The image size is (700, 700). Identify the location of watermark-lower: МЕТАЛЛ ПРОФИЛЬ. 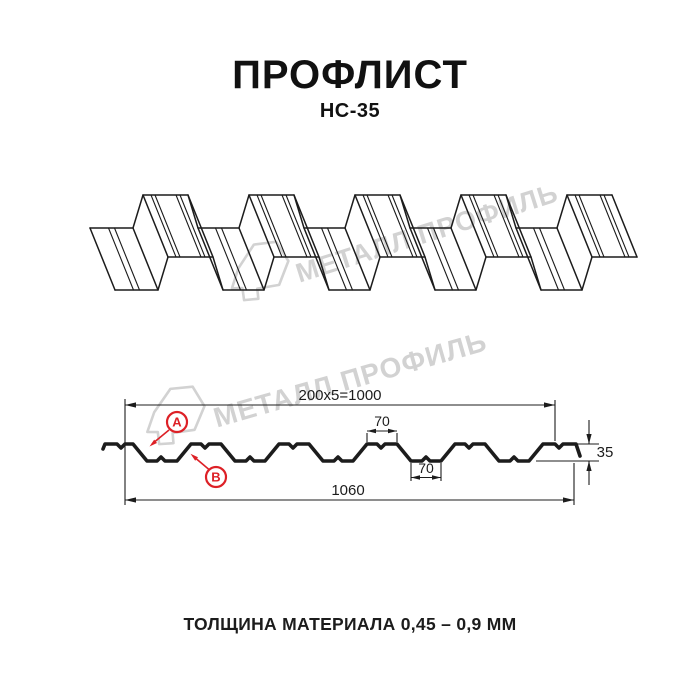
(318, 386).